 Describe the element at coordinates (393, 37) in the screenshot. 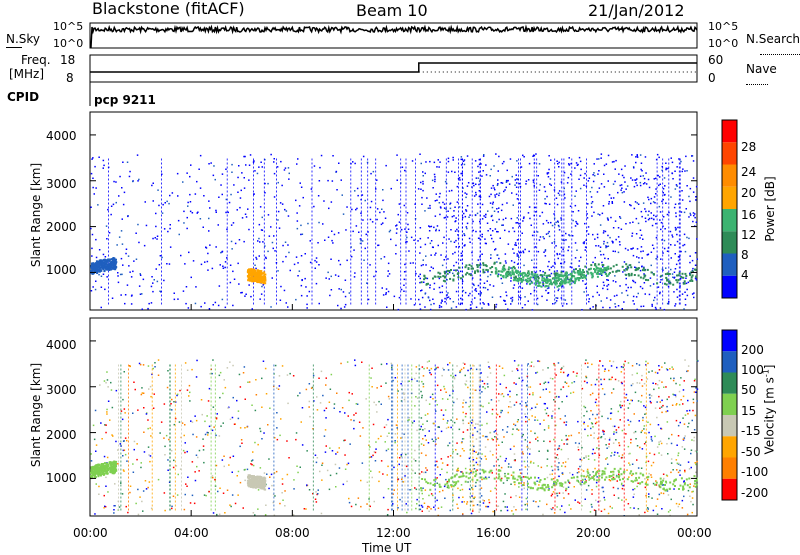

I see `nsky-trace` at that location.